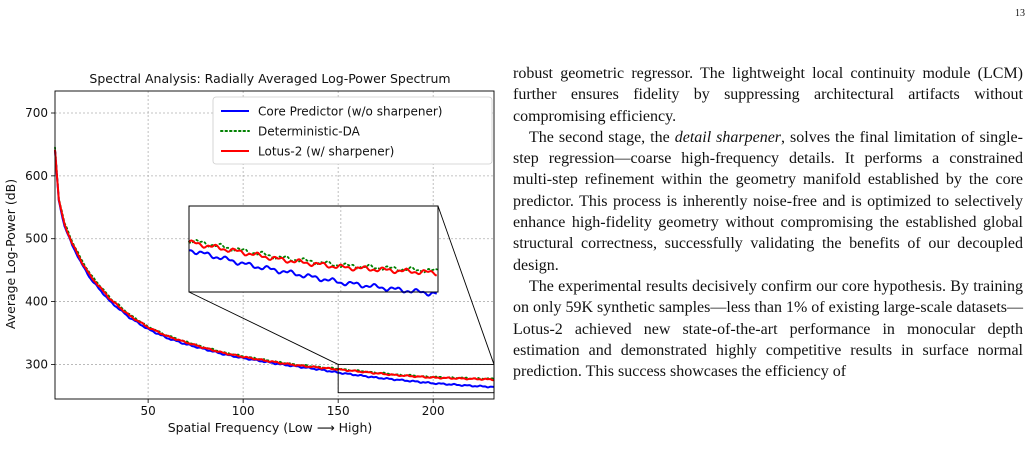 This screenshot has height=454, width=1033. Describe the element at coordinates (36, 176) in the screenshot. I see `y-tick-label: 600` at that location.